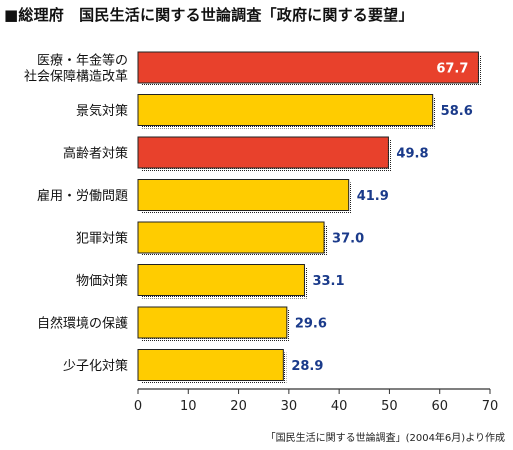 The width and height of the screenshot is (513, 450). What do you see at coordinates (95, 154) in the screenshot?
I see `category-label: 高齢者対策` at bounding box center [95, 154].